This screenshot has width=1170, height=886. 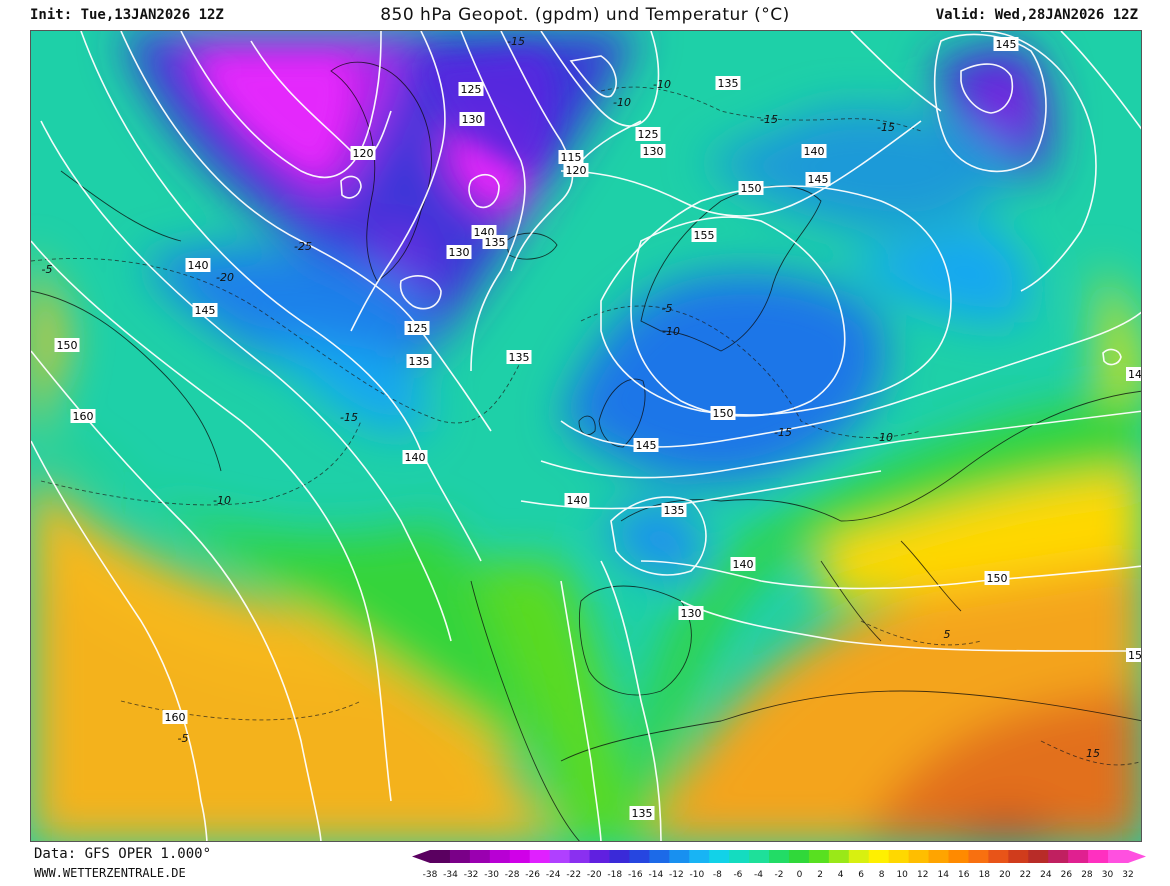 I want to click on colorbar-tick-label: -16, so click(x=635, y=875).